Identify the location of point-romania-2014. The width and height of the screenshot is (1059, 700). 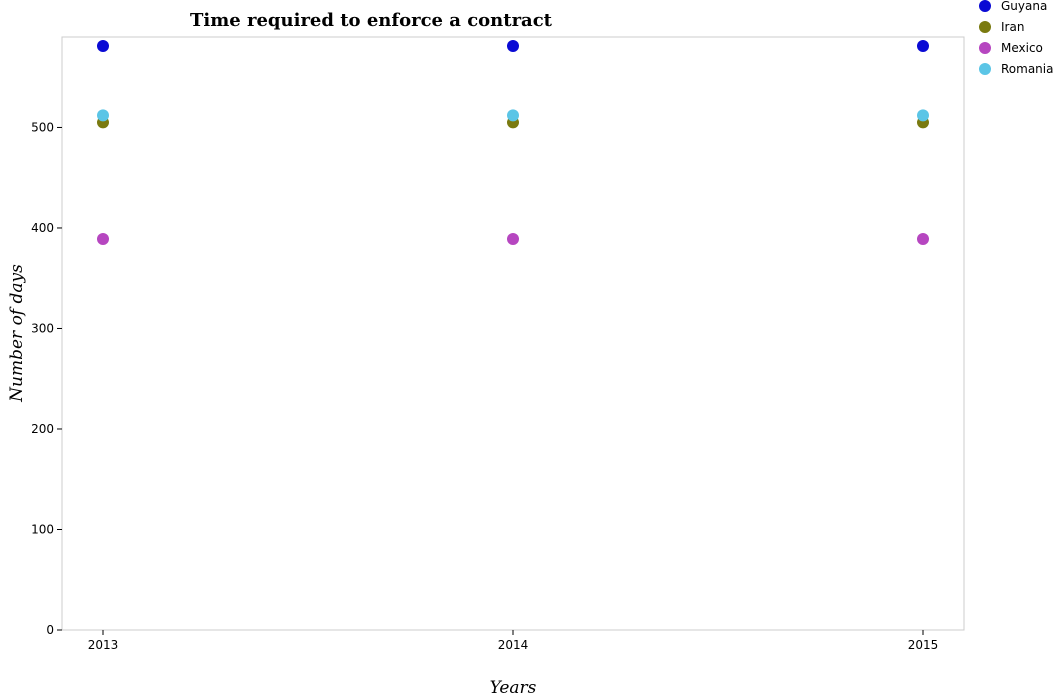
(513, 115).